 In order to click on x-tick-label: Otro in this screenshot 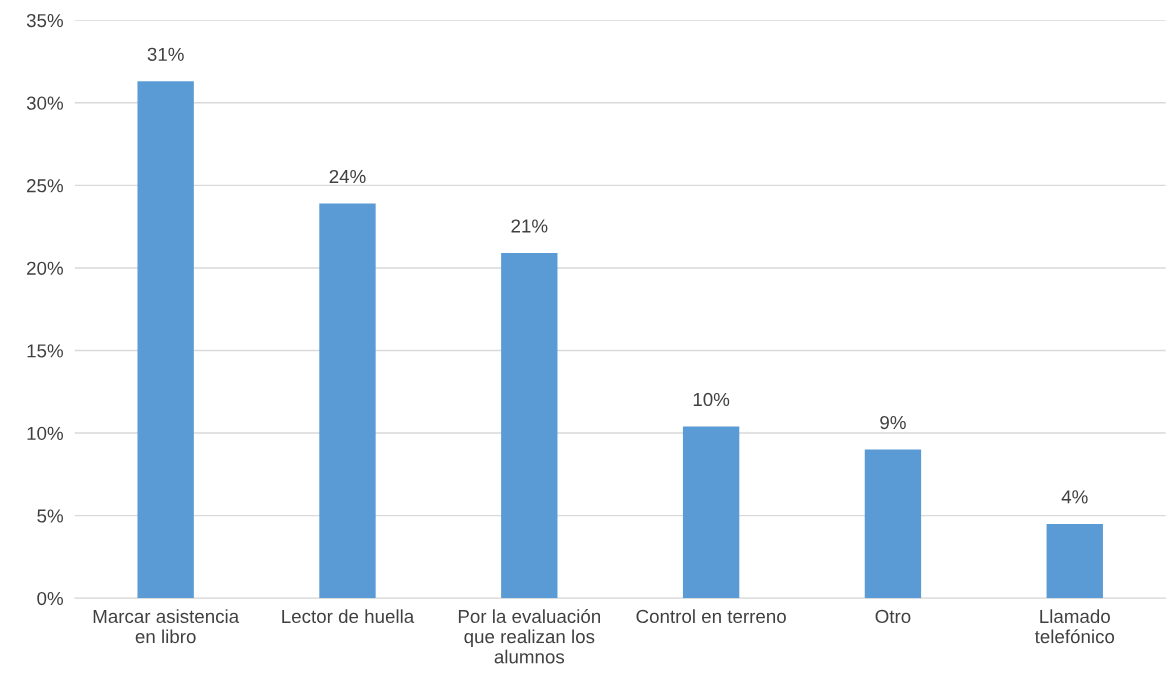, I will do `click(893, 616)`.